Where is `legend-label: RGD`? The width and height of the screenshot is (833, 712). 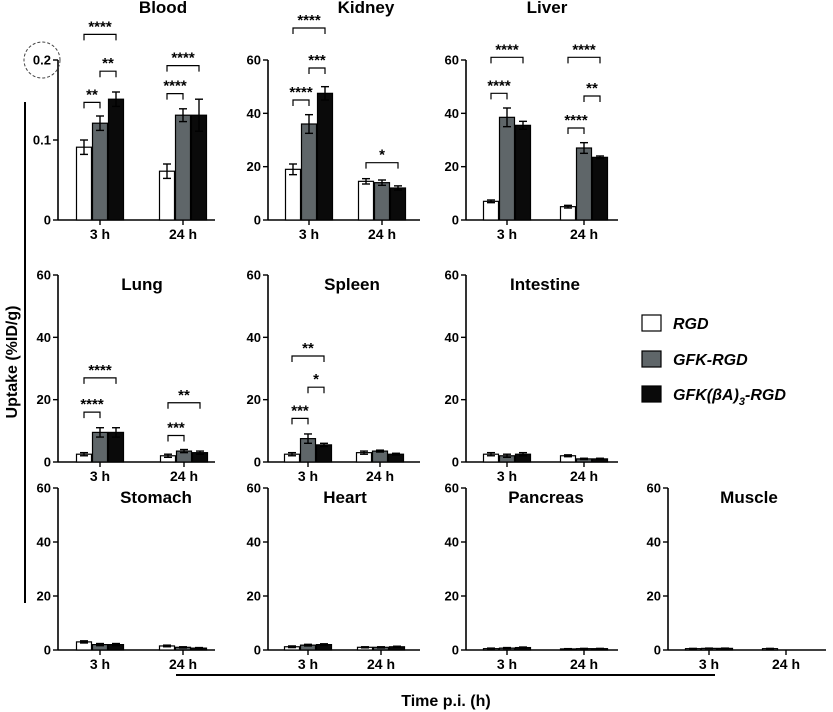 legend-label: RGD is located at coordinates (691, 324).